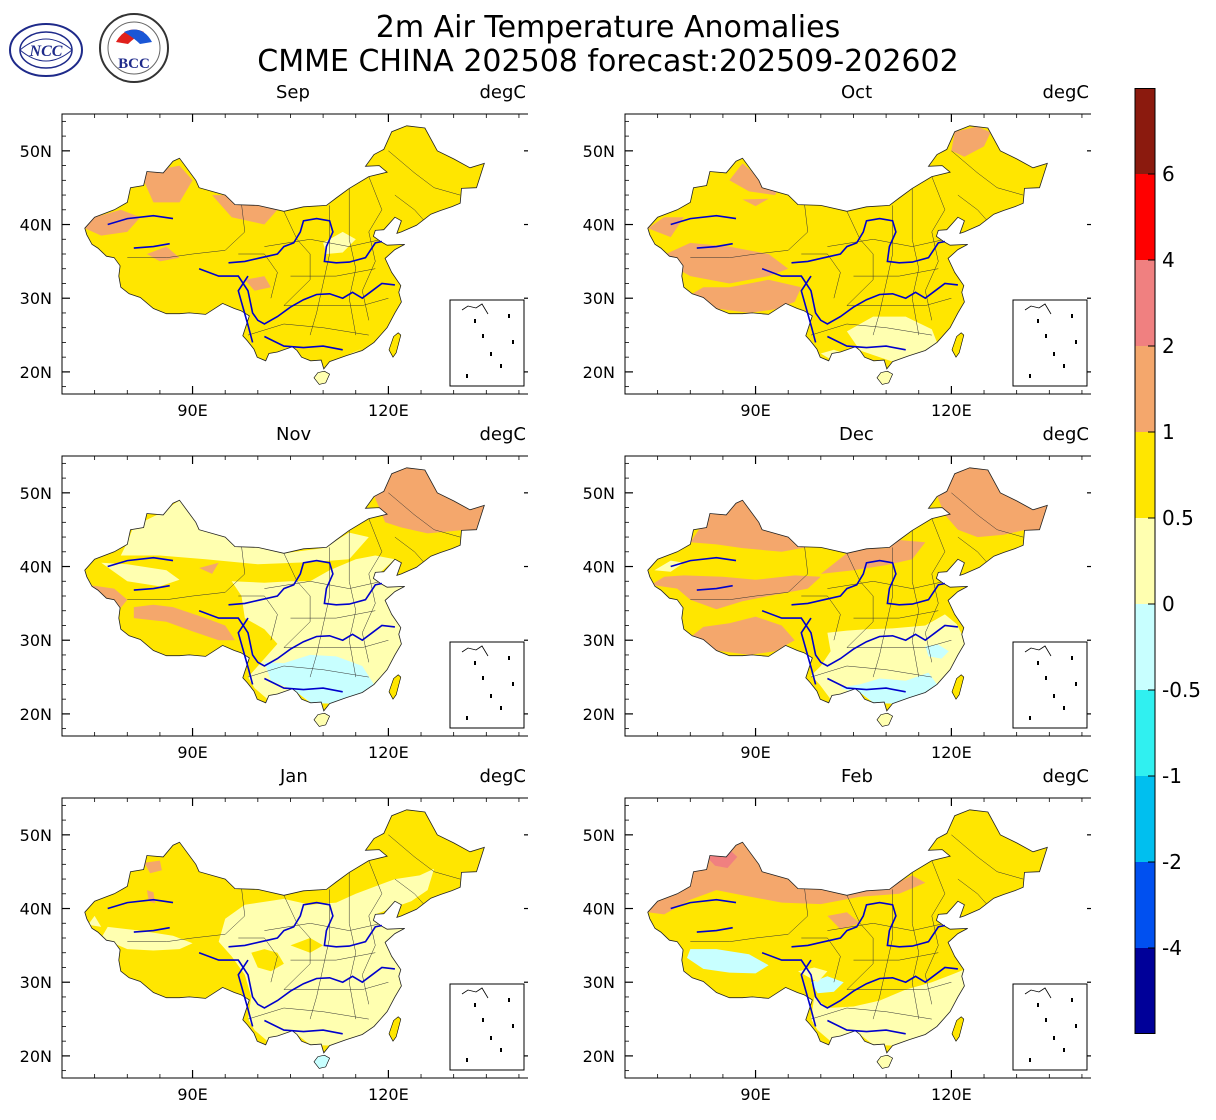 The width and height of the screenshot is (1216, 1120). Describe the element at coordinates (884, 1061) in the screenshot. I see `hainan-island` at that location.